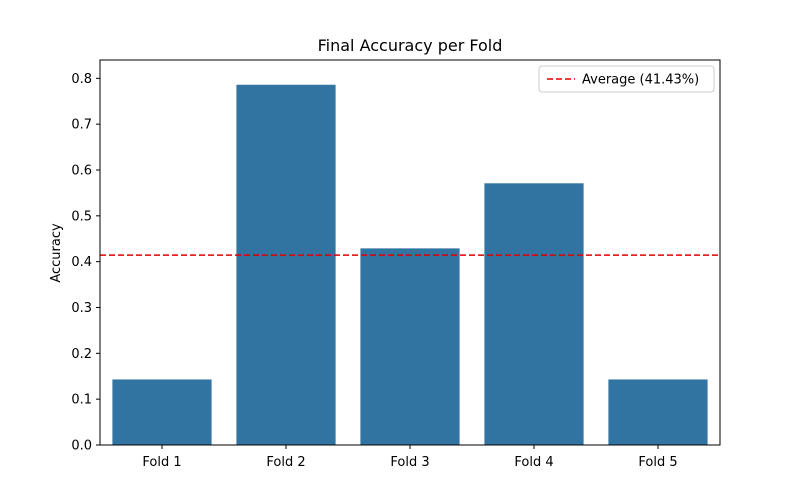 The width and height of the screenshot is (800, 500). I want to click on y-tick-label-3: 0.3, so click(81, 308).